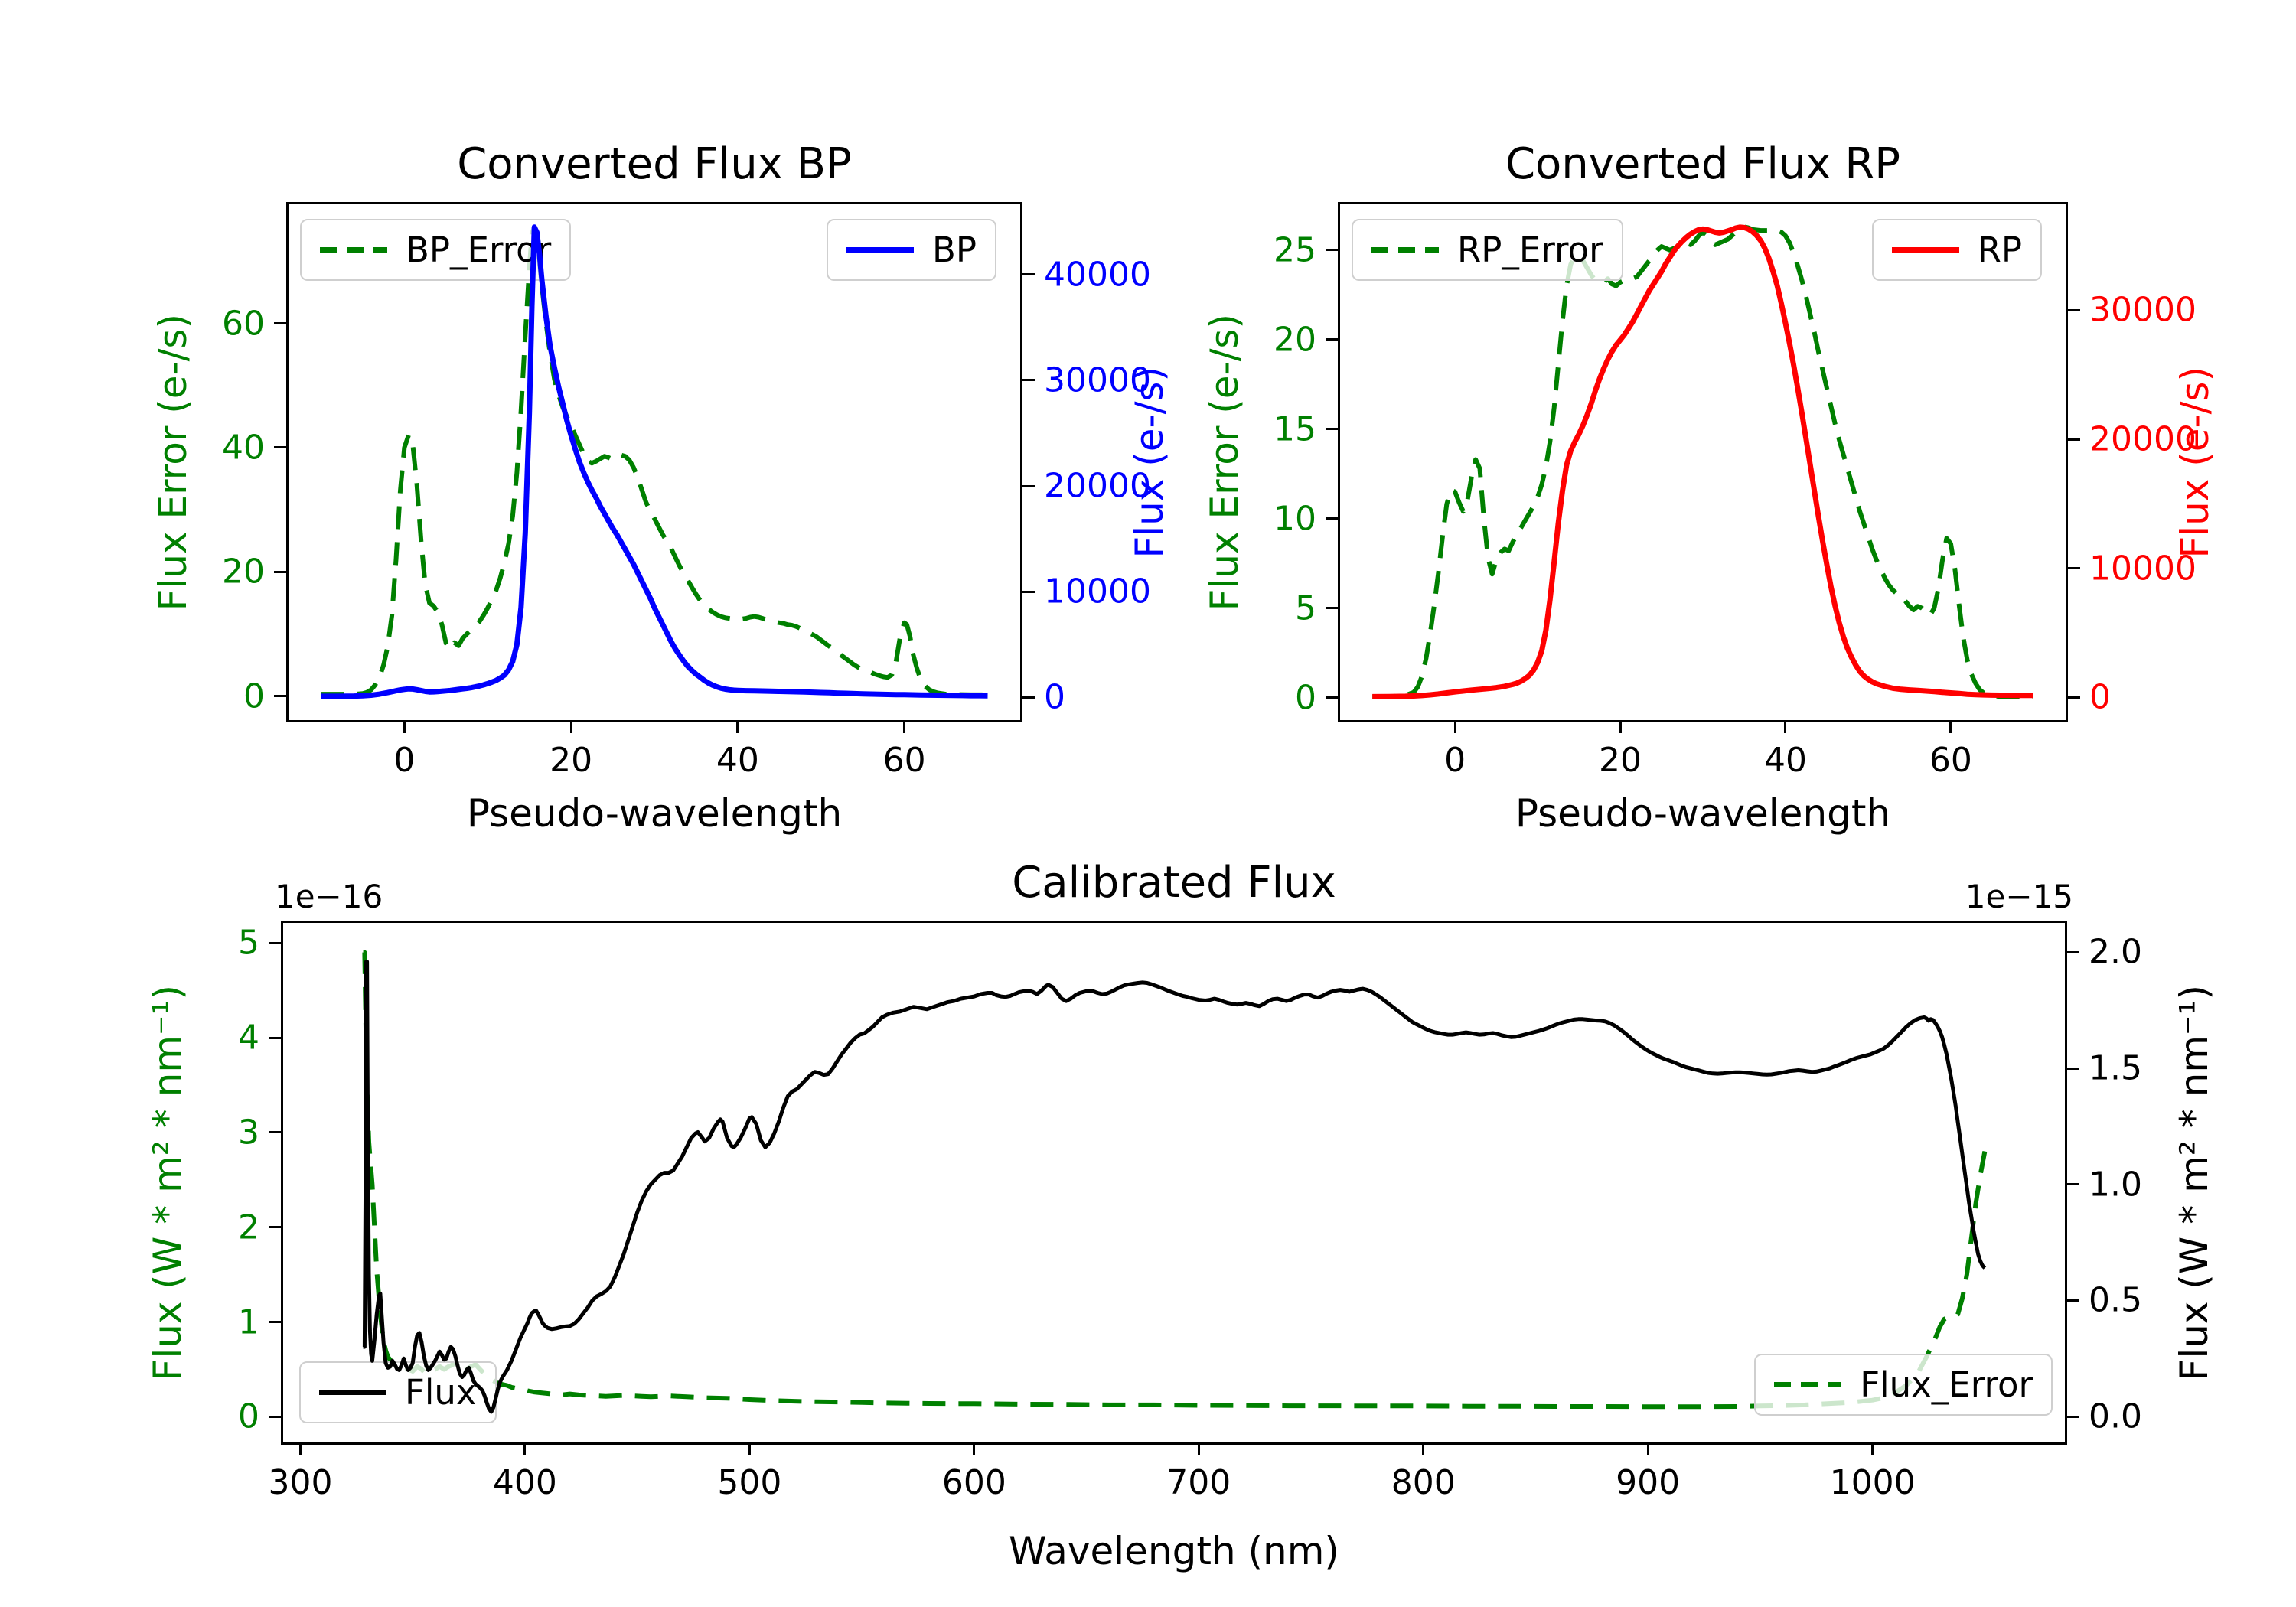 This screenshot has height=1607, width=2296. Describe the element at coordinates (2115, 1416) in the screenshot. I see `tick-label: 0.0` at that location.